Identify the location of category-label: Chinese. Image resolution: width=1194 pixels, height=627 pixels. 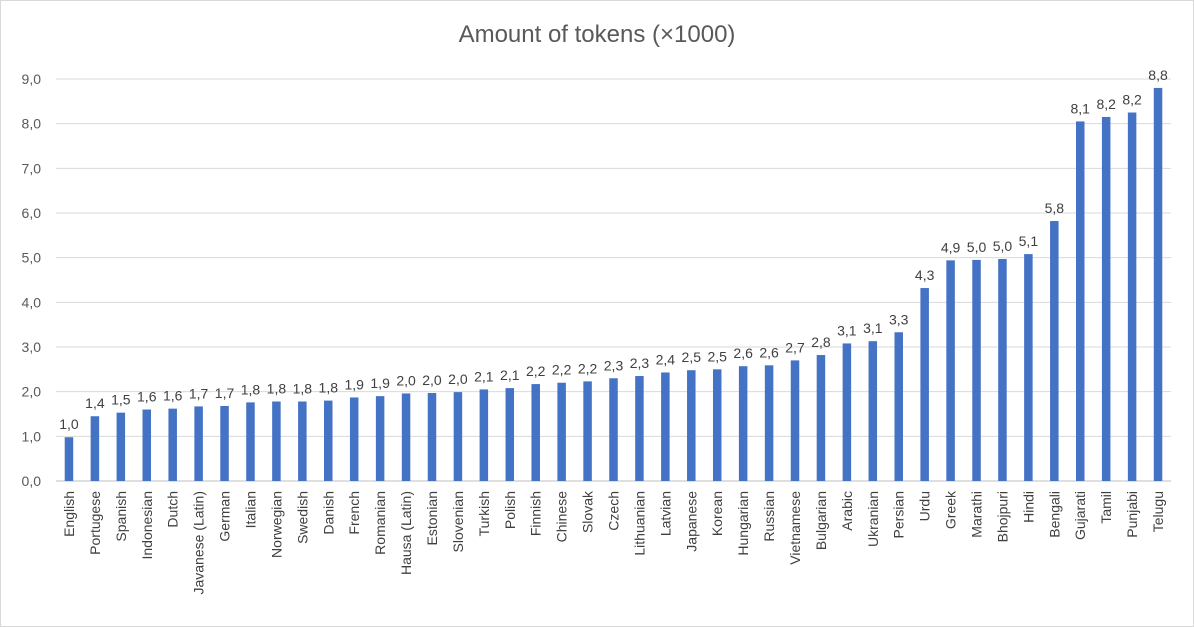
(562, 517).